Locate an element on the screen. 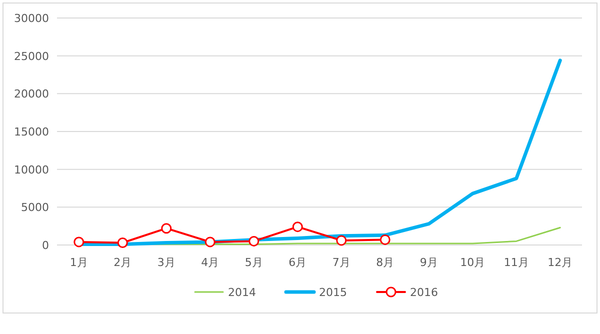 This screenshot has height=334, width=600. x-tick-label: 2月 is located at coordinates (123, 262).